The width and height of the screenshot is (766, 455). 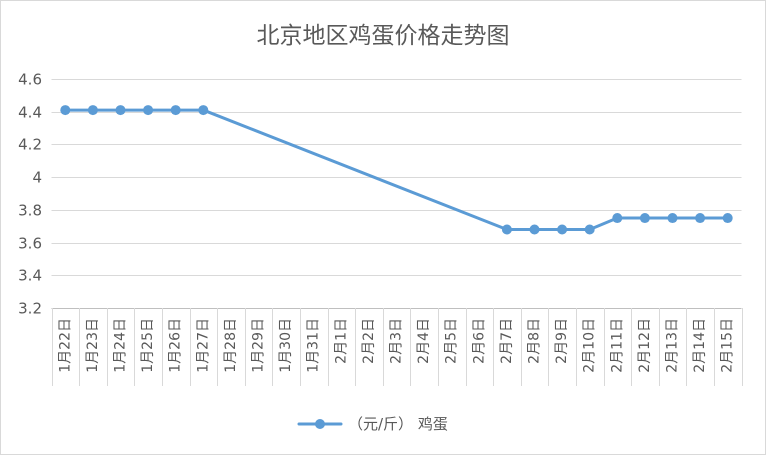 I want to click on x-tick-label: 2月1日, so click(x=341, y=341).